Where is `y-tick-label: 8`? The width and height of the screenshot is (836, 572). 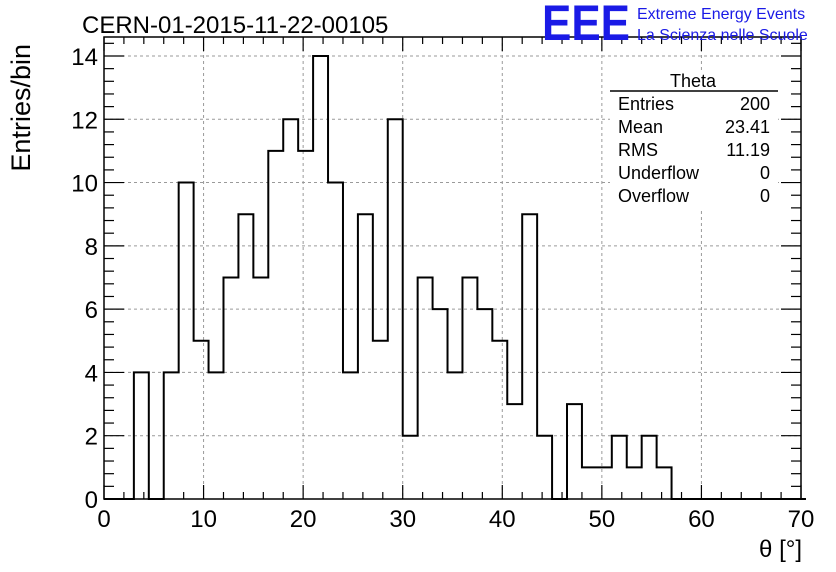
y-tick-label: 8 is located at coordinates (91, 247).